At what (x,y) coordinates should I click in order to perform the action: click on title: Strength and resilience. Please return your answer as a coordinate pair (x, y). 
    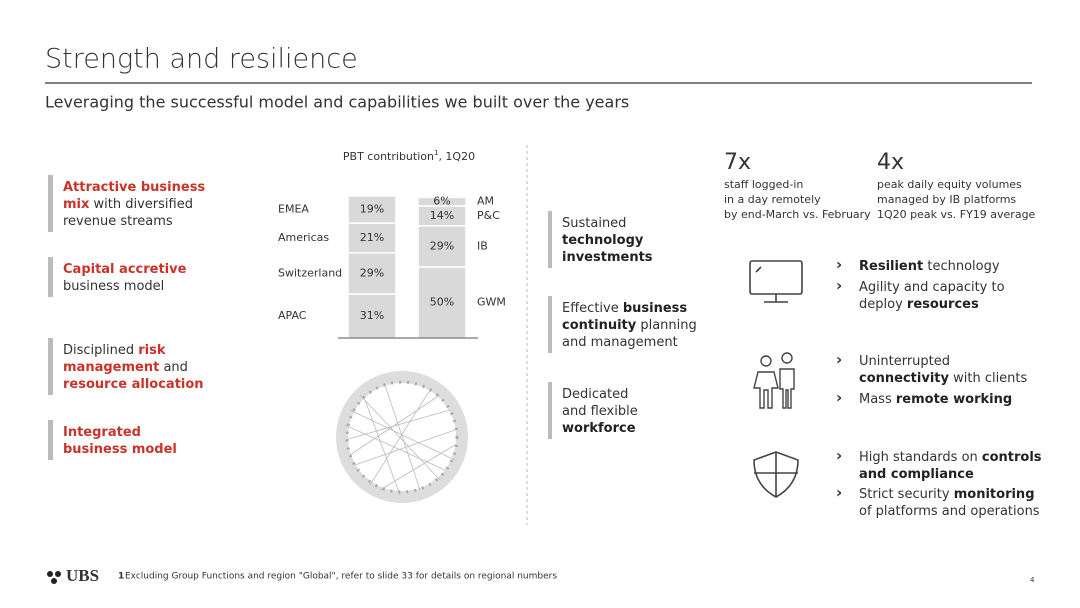
    Looking at the image, I should click on (201, 59).